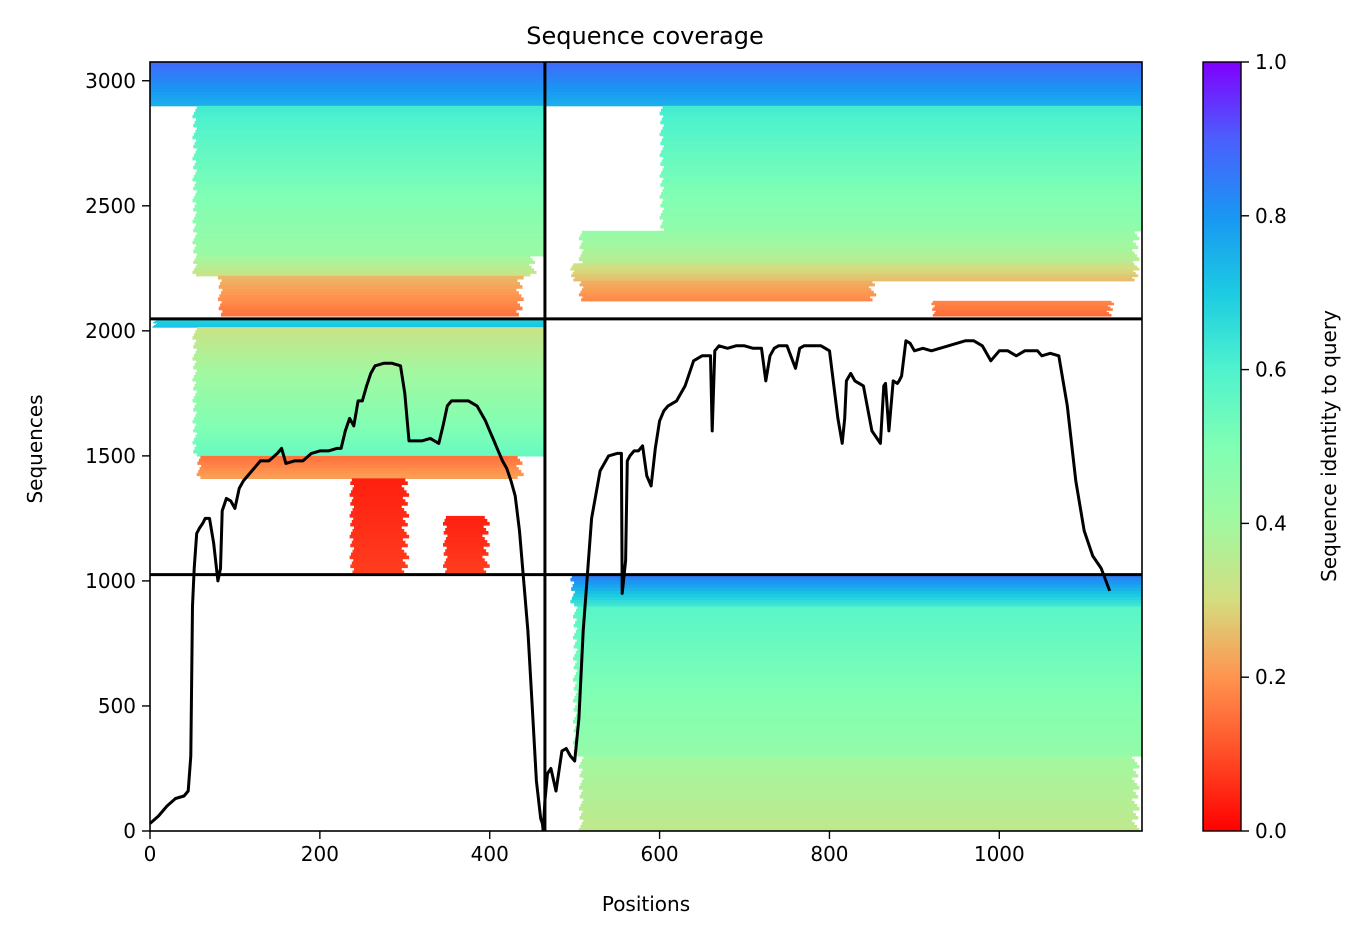  Describe the element at coordinates (1271, 62) in the screenshot. I see `colorbar-tick-label: 1.0` at that location.